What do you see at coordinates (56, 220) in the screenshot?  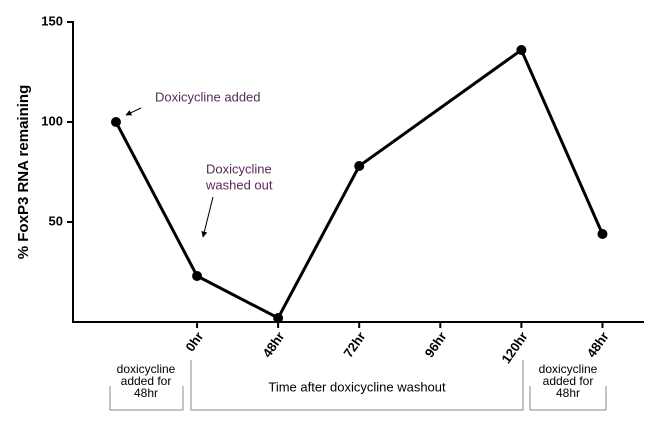 I see `y-tick-label: 50` at bounding box center [56, 220].